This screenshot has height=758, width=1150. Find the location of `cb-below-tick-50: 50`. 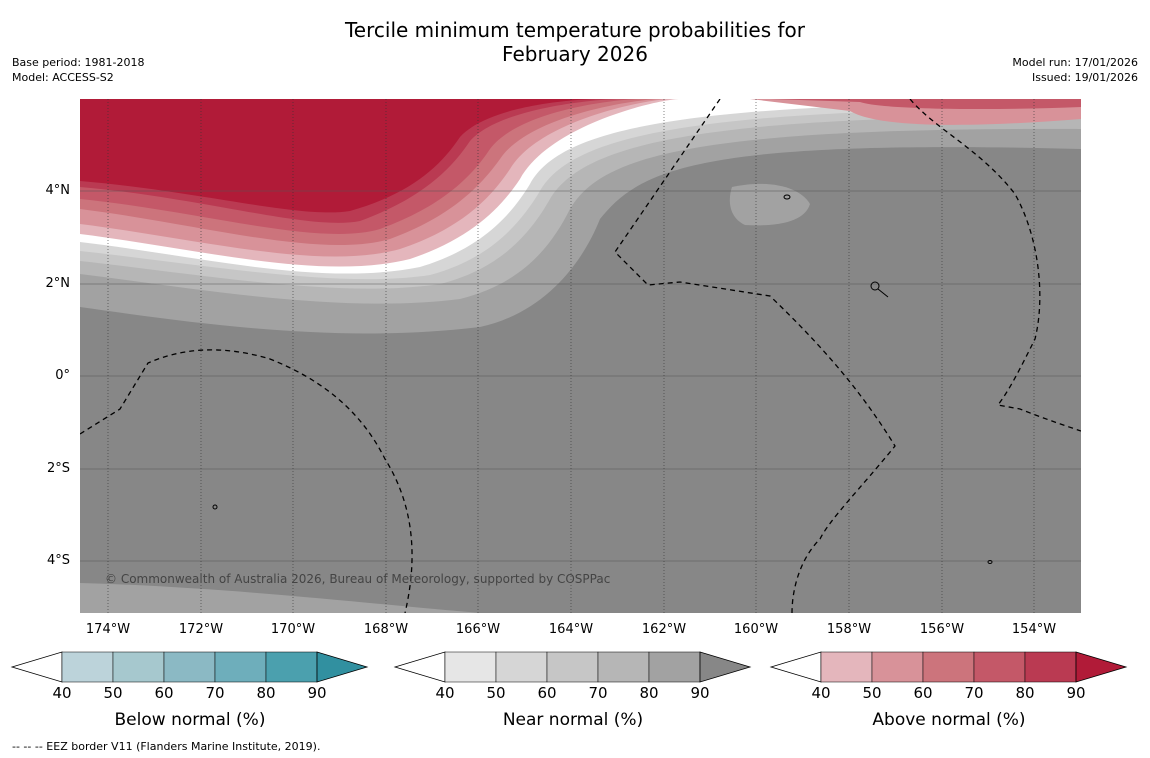

cb-below-tick-50: 50 is located at coordinates (113, 693).